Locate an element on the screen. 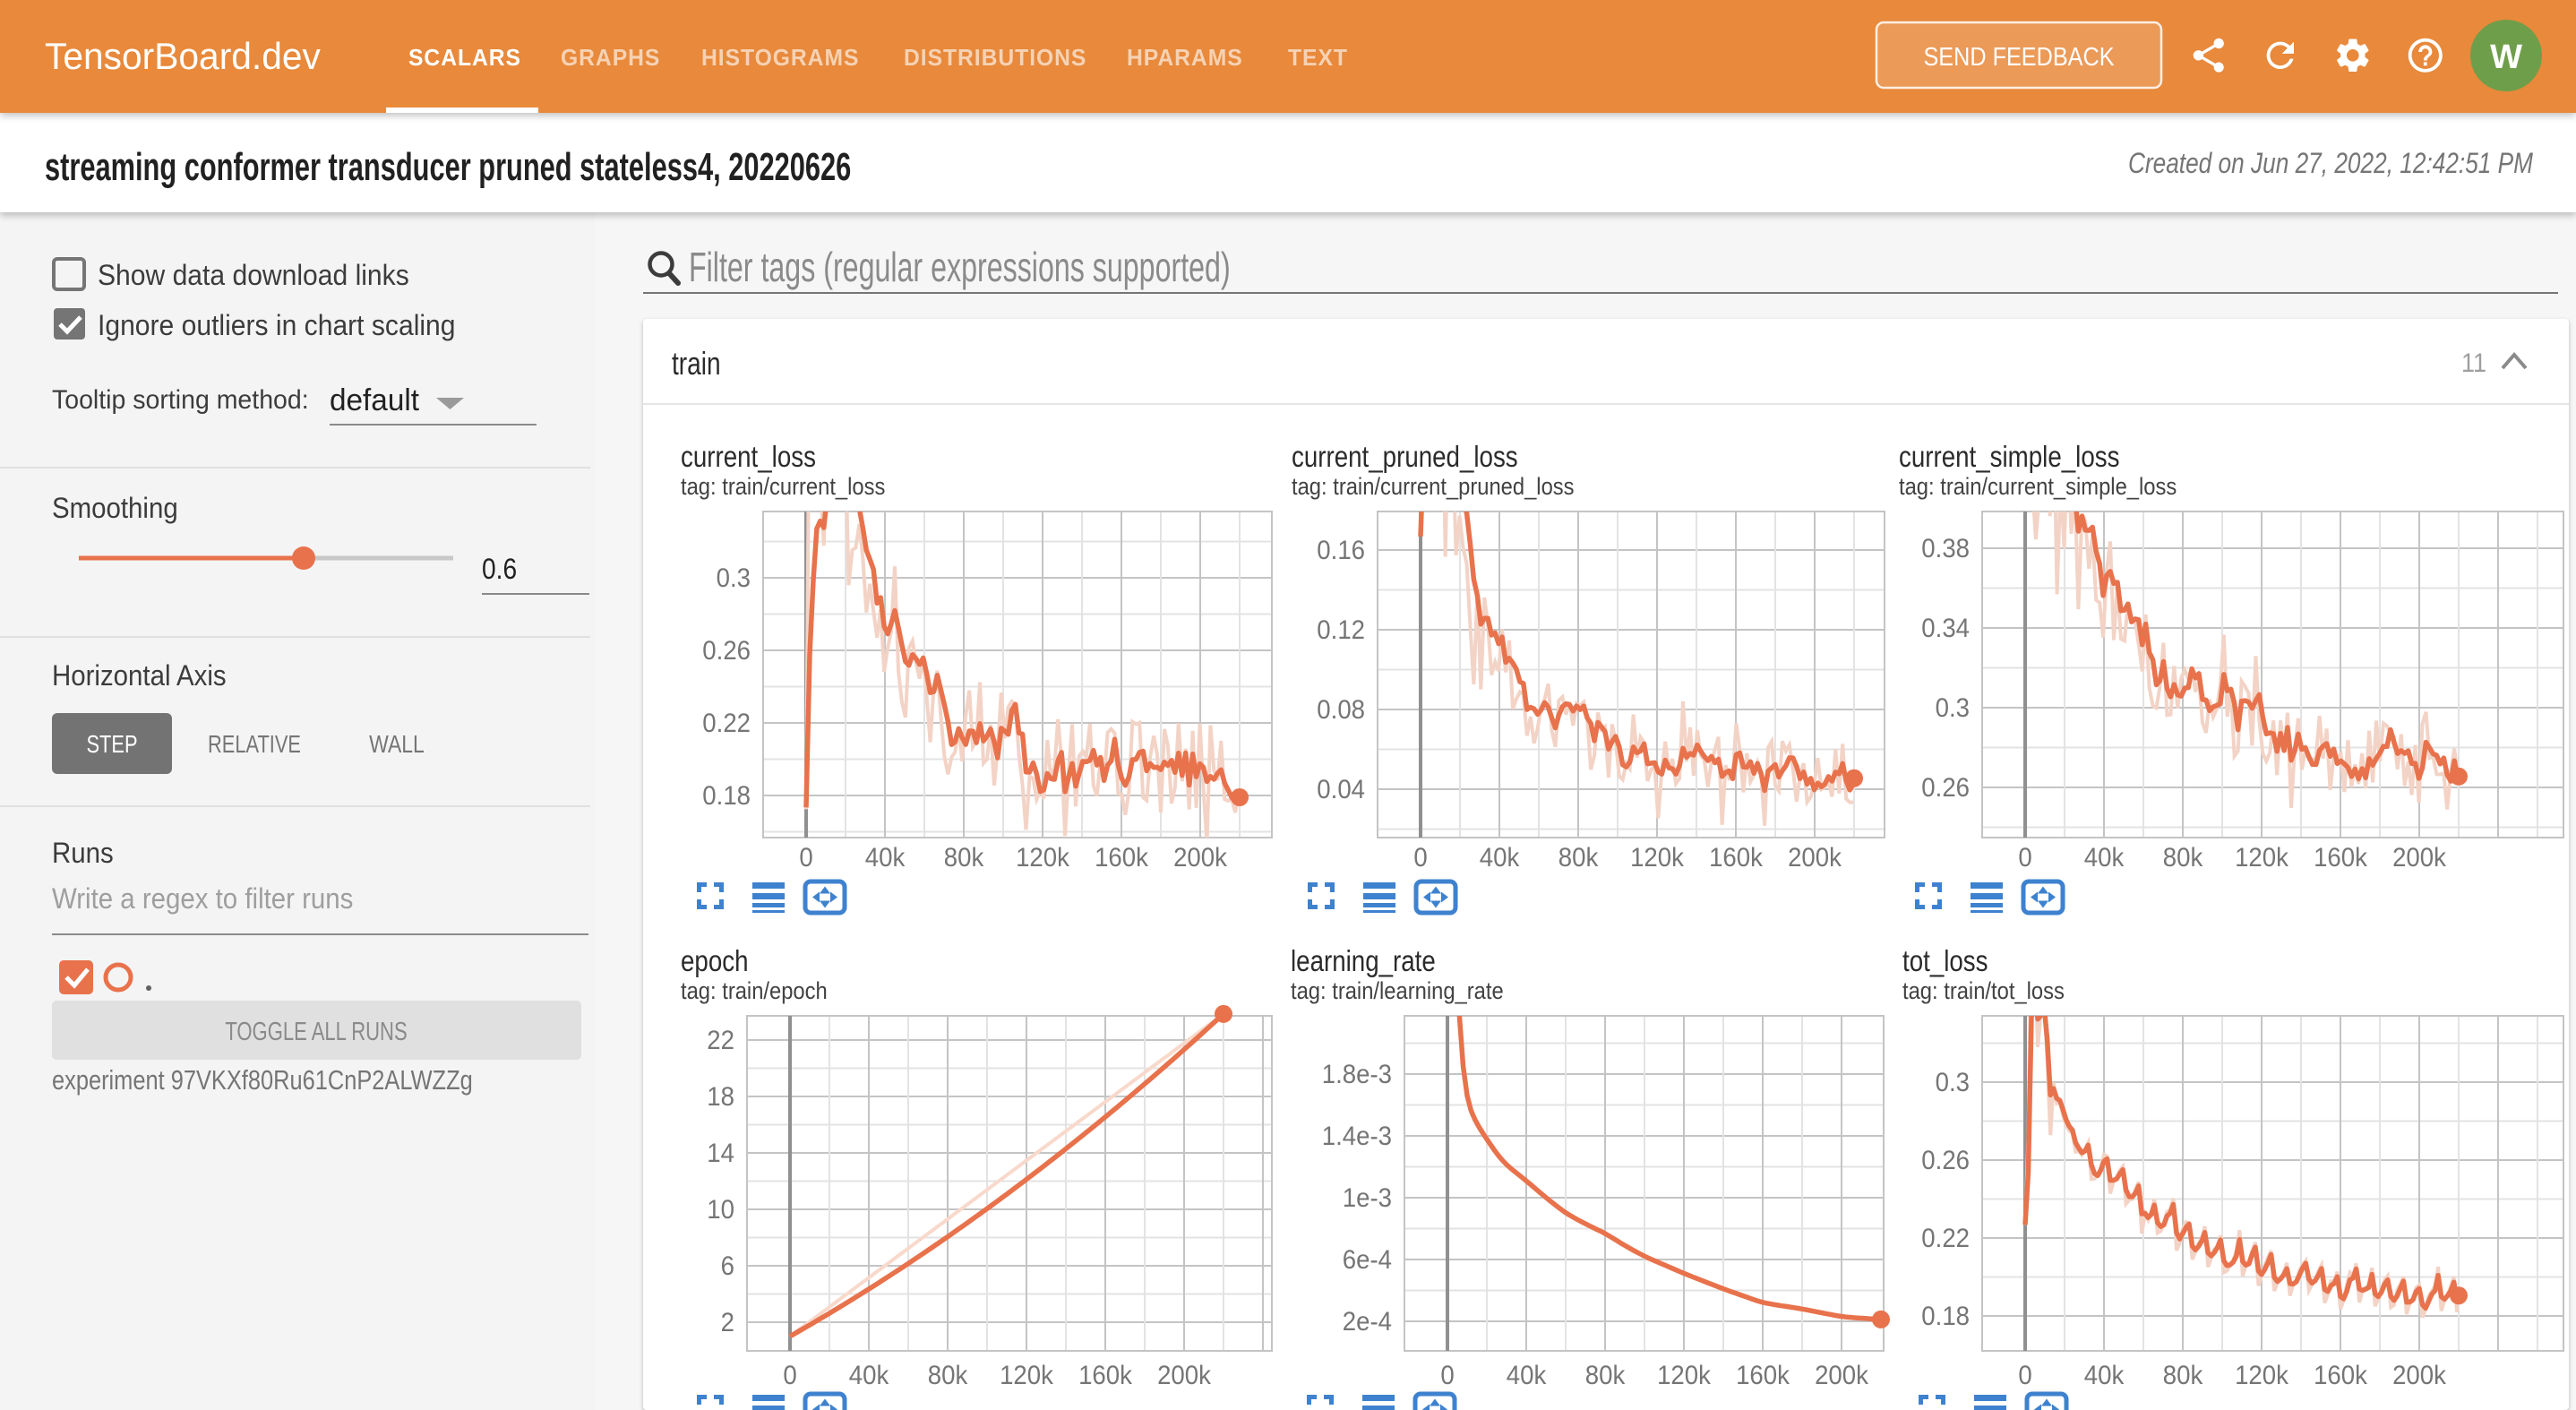 This screenshot has height=1410, width=2576. svg-text: TensorBoard.dev is located at coordinates (183, 56).